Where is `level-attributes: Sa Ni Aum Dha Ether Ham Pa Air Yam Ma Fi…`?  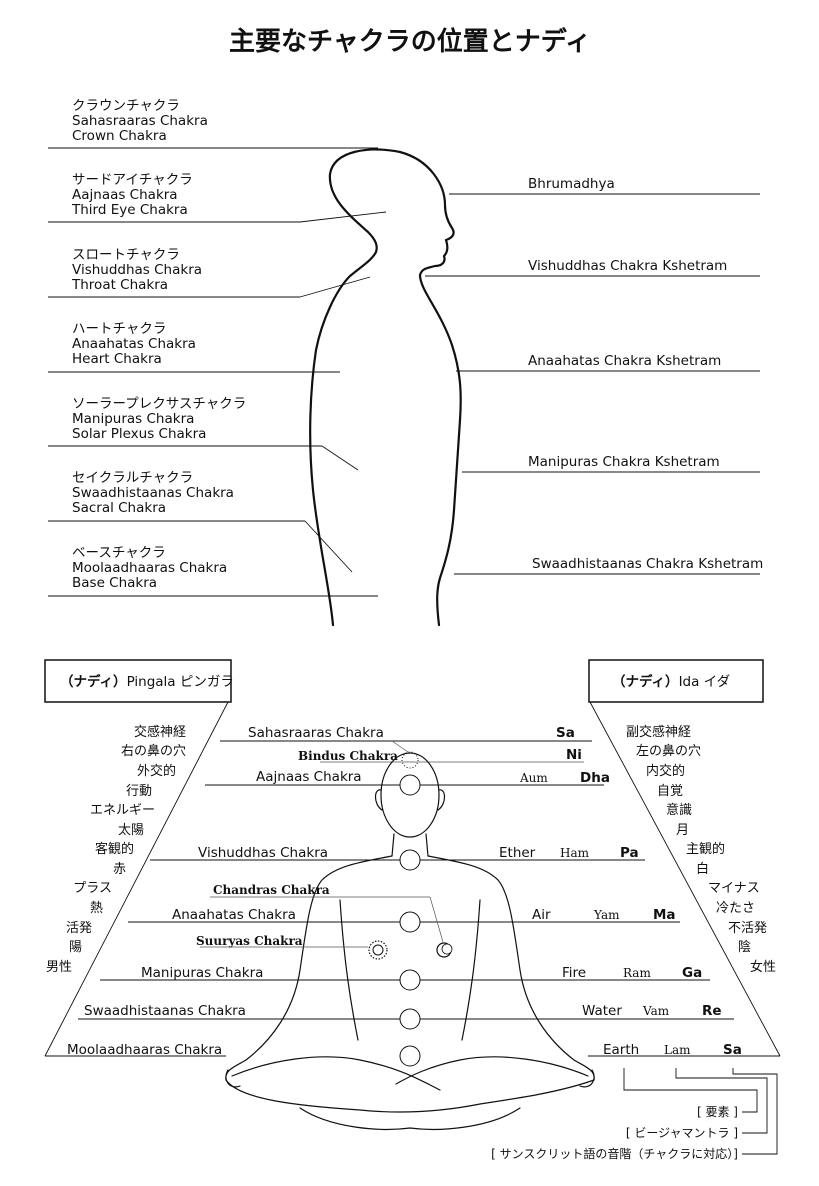
level-attributes: Sa Ni Aum Dha Ether Ham Pa Air Yam Ma Fi… is located at coordinates (620, 891).